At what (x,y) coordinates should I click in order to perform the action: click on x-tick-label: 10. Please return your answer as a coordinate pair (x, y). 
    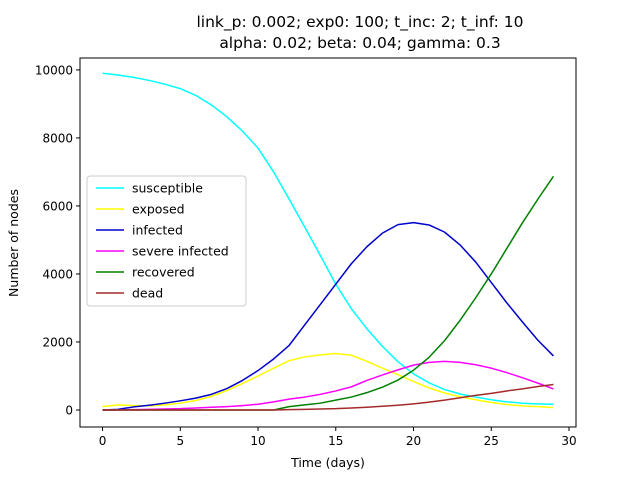
    Looking at the image, I should click on (257, 441).